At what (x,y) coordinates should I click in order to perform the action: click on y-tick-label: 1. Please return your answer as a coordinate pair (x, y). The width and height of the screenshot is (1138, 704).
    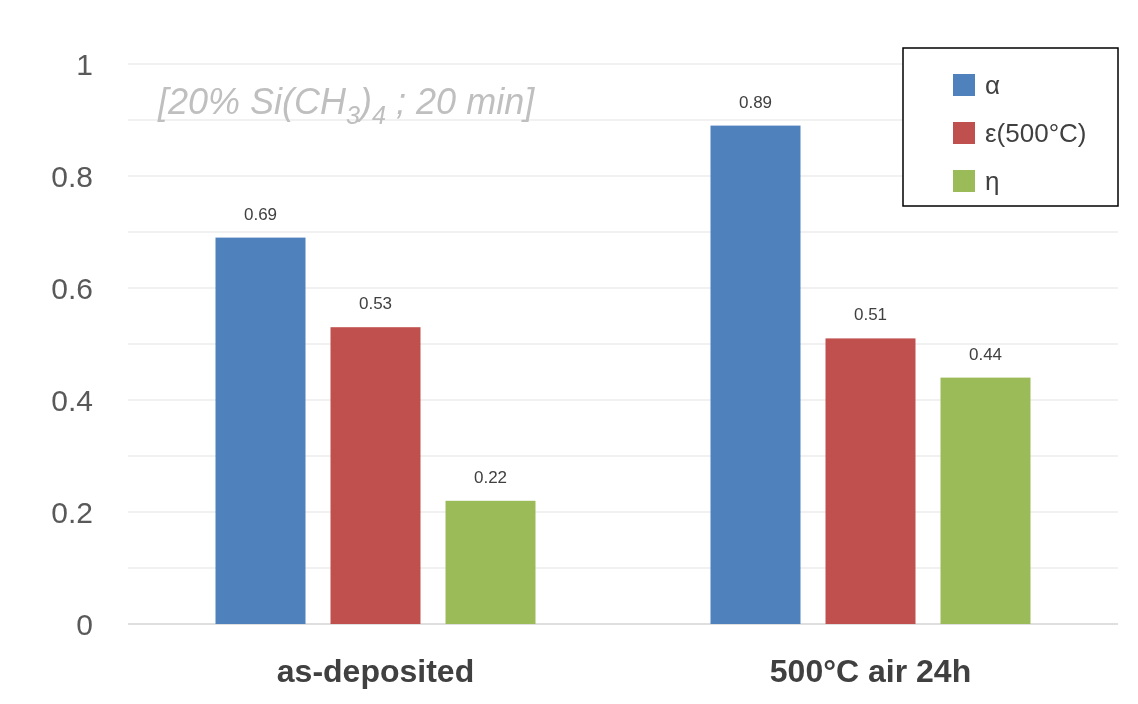
    Looking at the image, I should click on (84, 64).